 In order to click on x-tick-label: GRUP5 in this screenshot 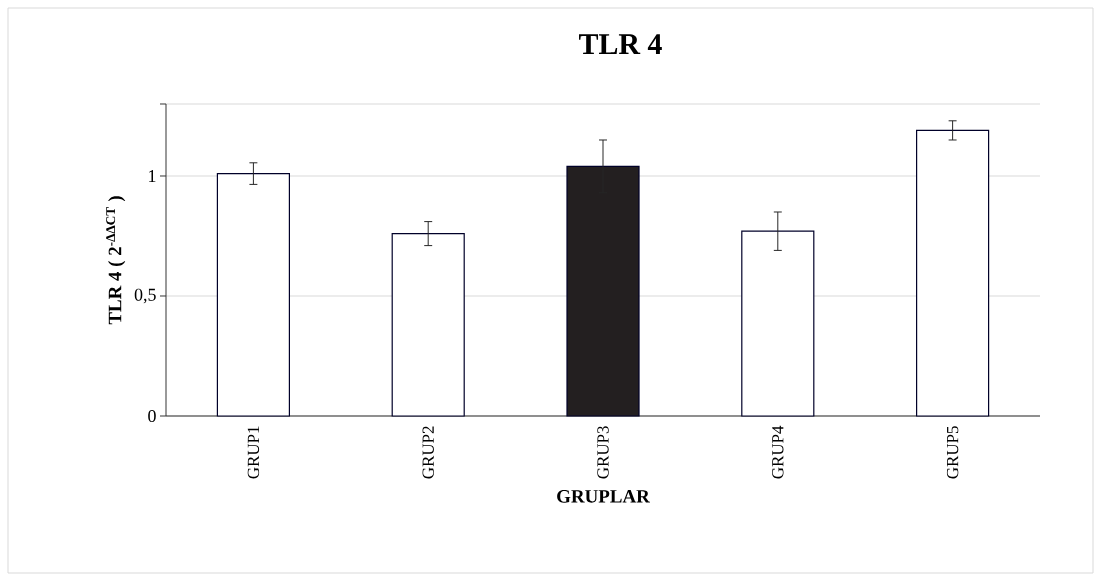, I will do `click(952, 452)`.